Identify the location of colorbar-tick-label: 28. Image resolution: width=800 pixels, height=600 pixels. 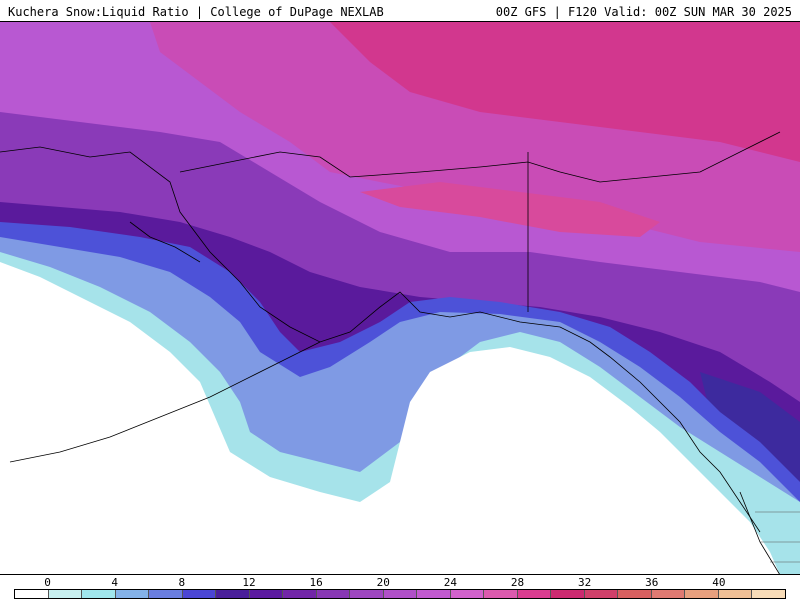
(517, 582).